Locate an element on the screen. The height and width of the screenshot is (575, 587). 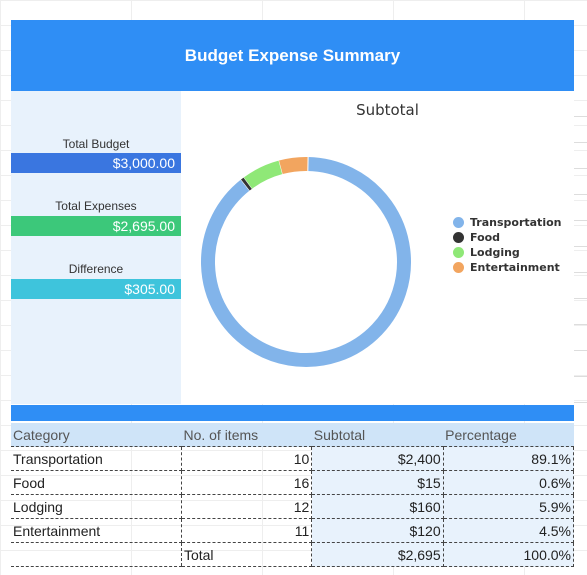
legend-item-lodging: Lodging is located at coordinates (507, 252).